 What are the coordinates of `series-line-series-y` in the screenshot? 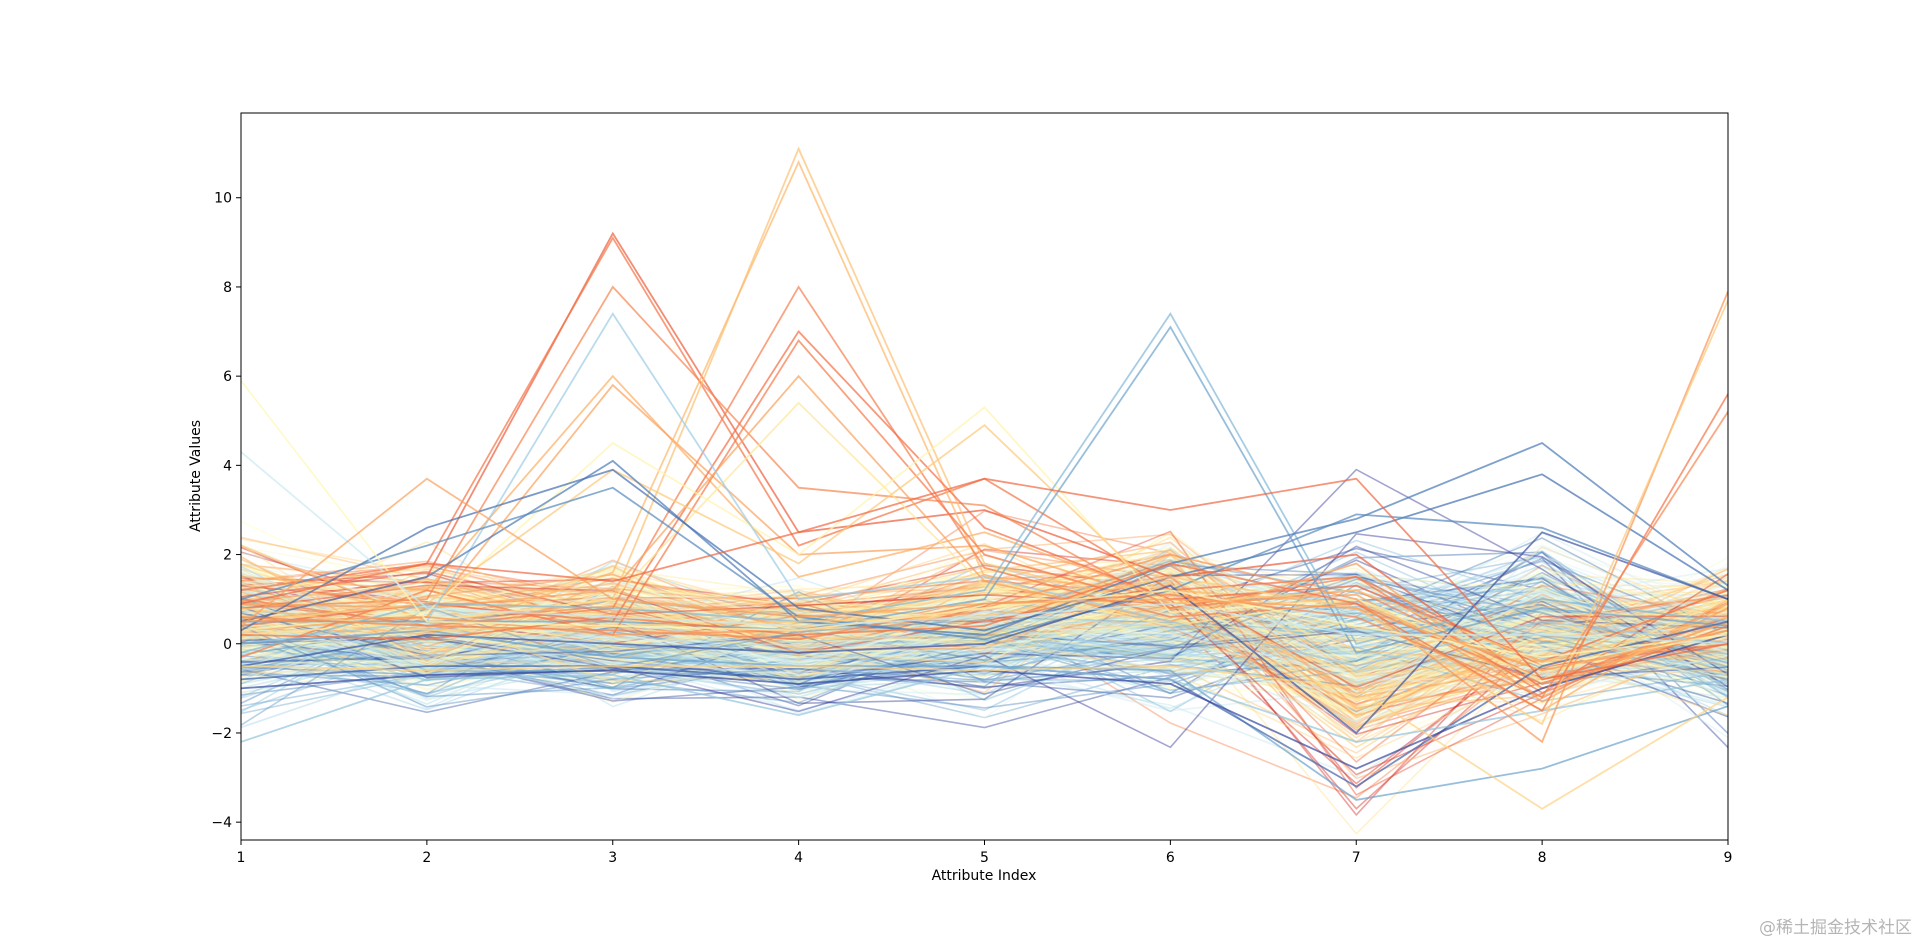 It's located at (984, 704).